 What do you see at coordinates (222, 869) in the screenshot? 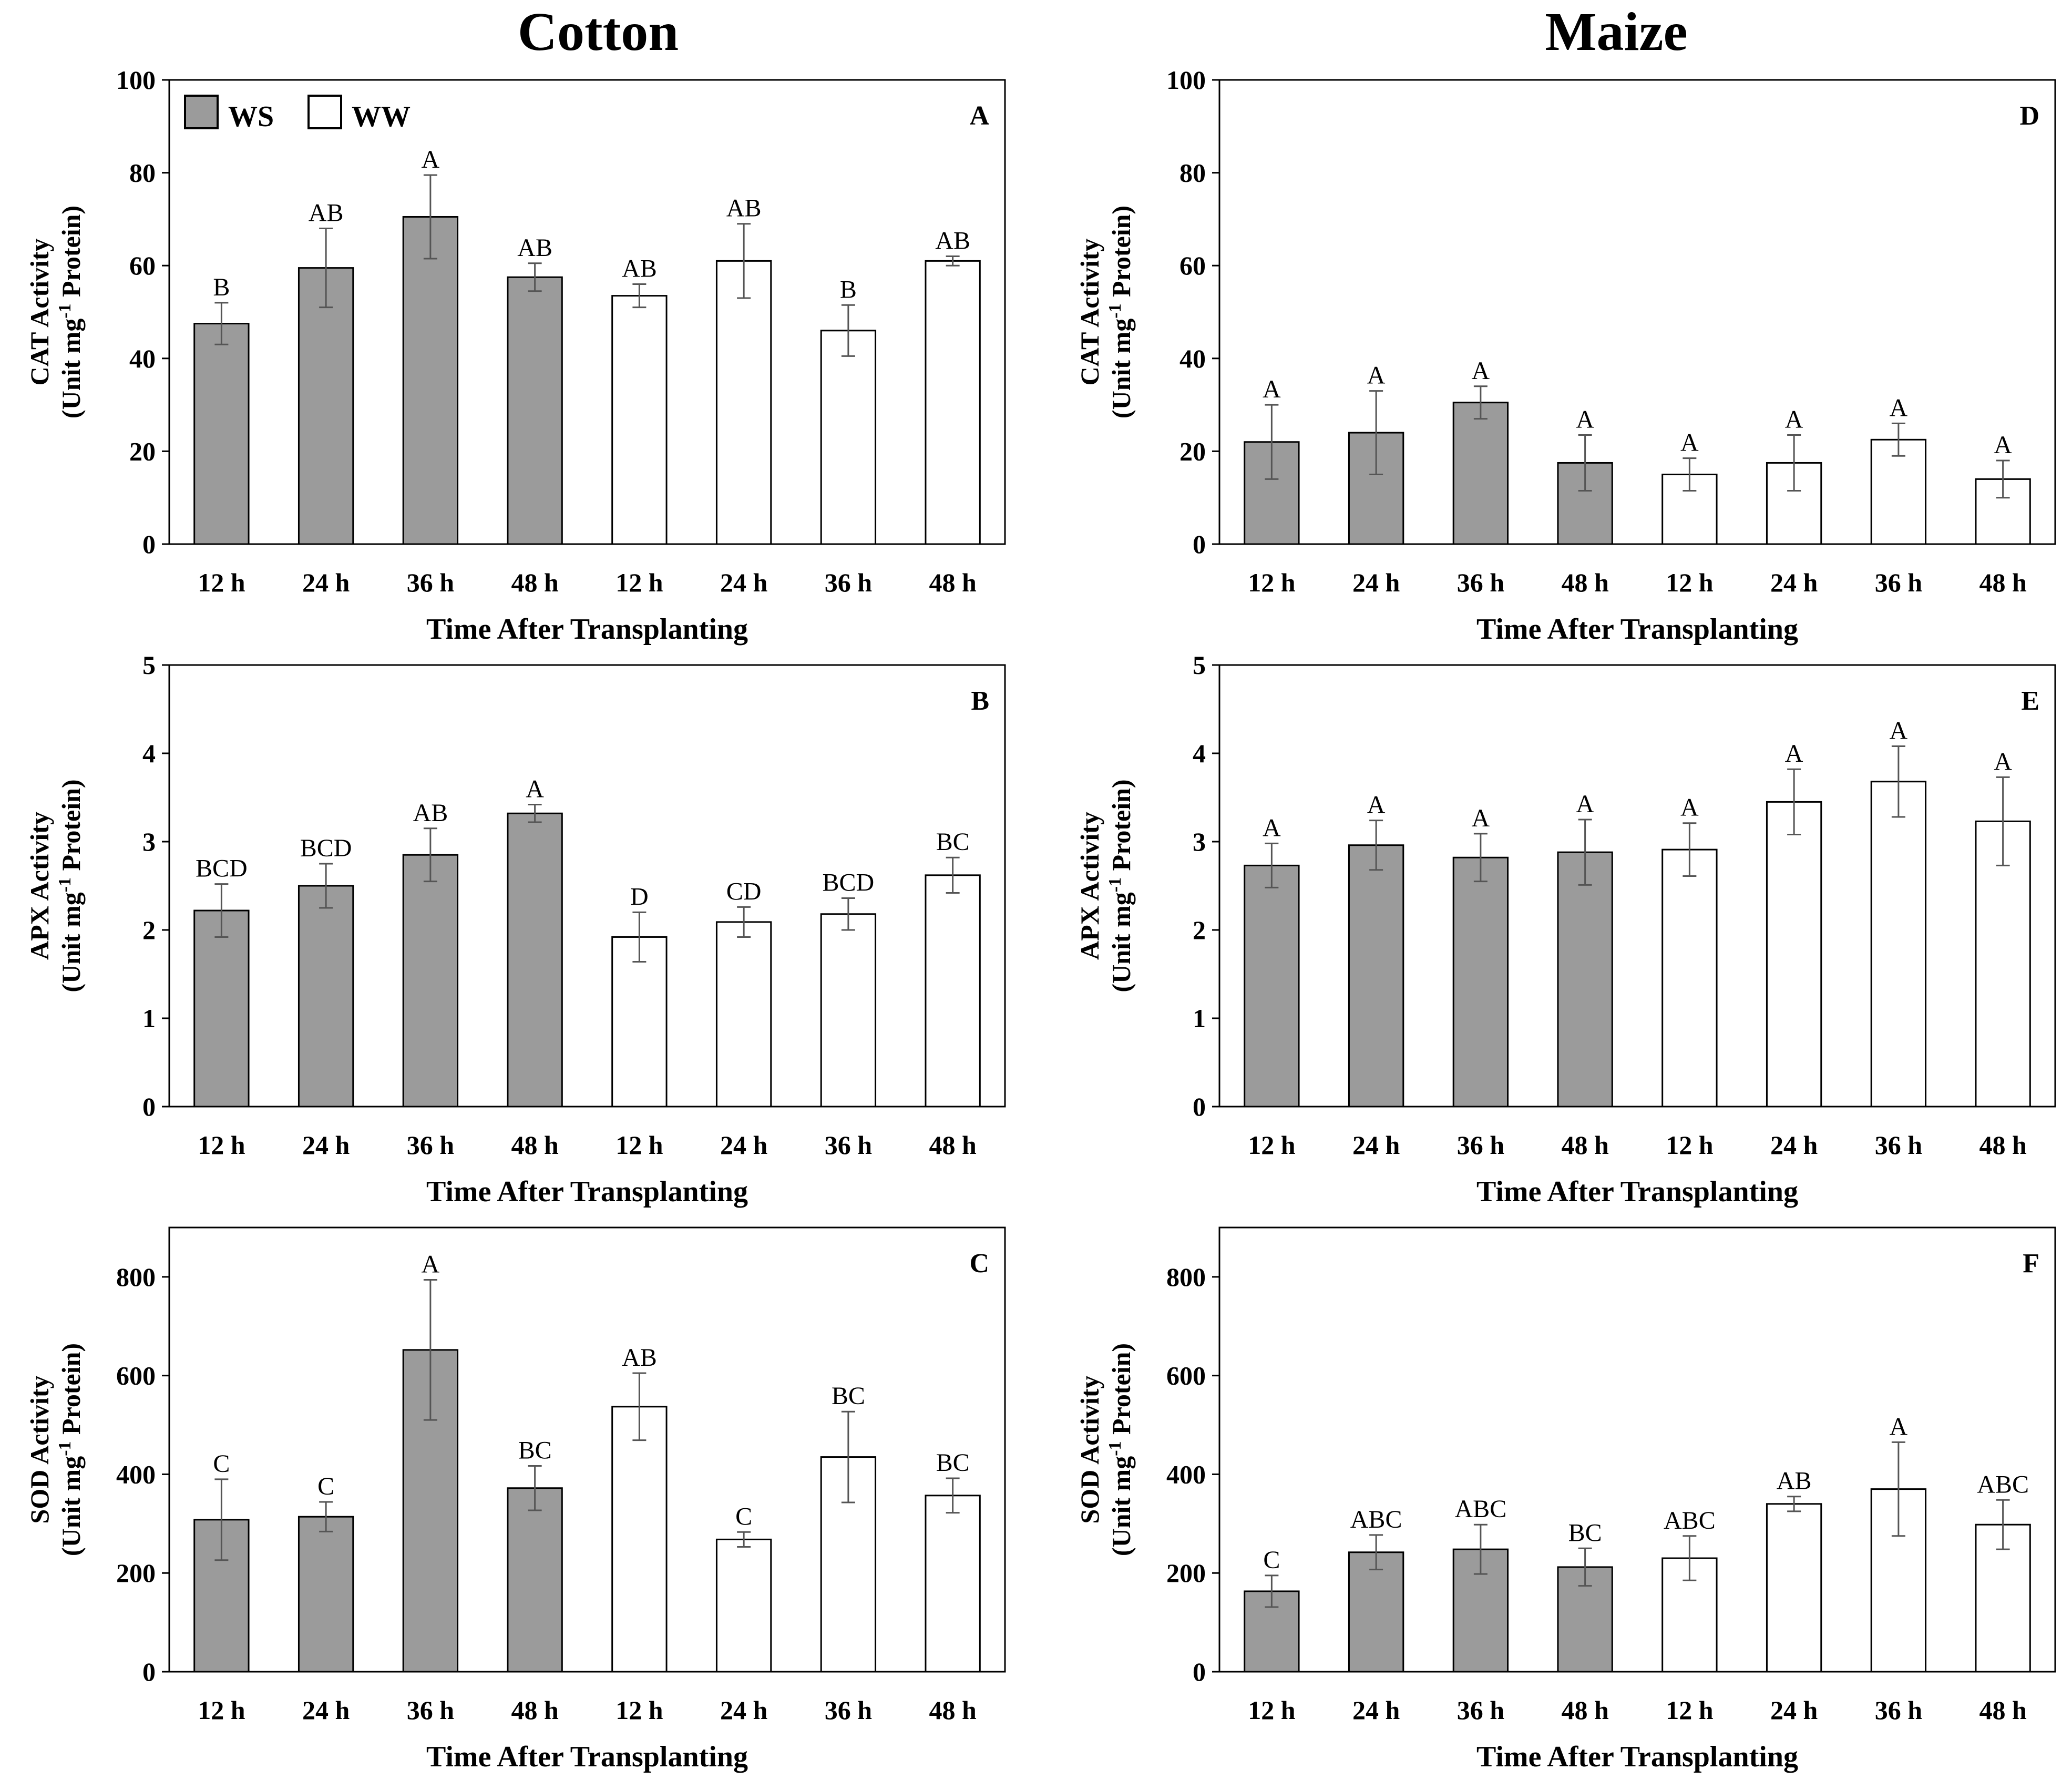
I see `significance-letter: BCD` at bounding box center [222, 869].